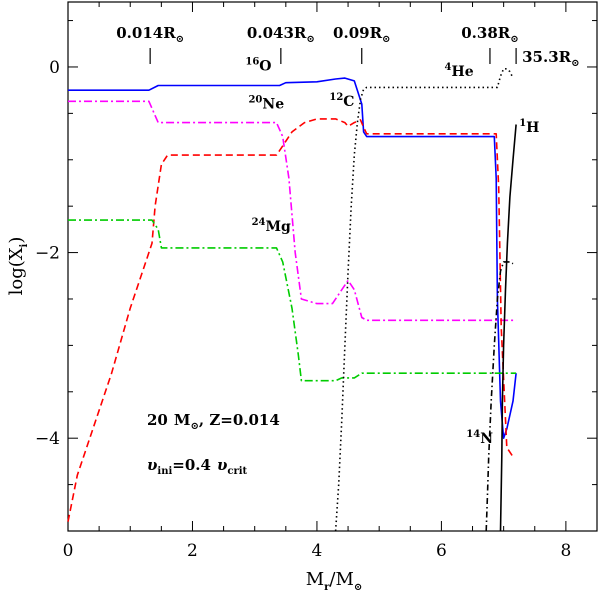  I want to click on y-tick-label: −4, so click(47, 439).